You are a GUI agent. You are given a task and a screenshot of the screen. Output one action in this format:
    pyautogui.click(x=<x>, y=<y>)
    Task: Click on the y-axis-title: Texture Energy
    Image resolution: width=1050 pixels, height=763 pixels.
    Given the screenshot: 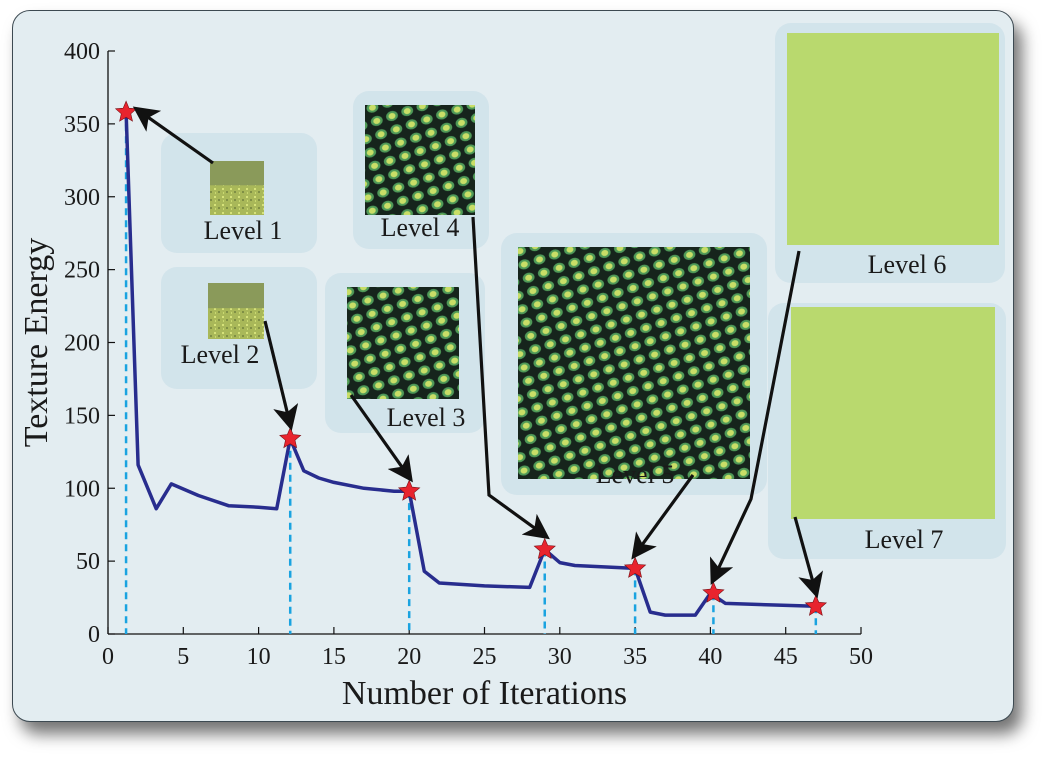 What is the action you would take?
    pyautogui.click(x=36, y=342)
    